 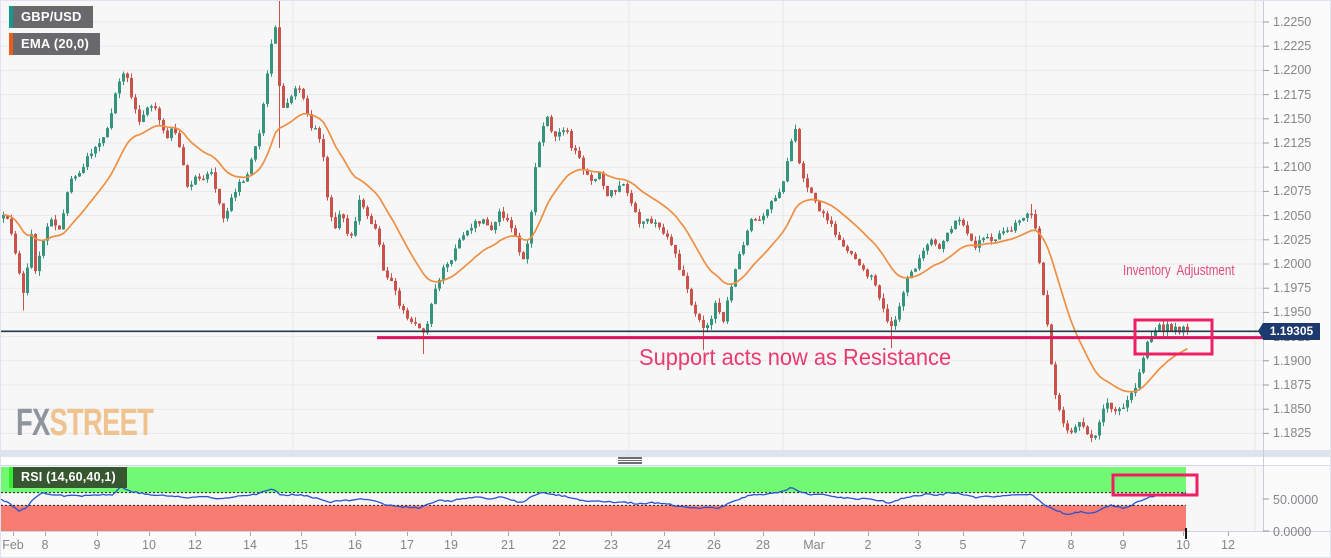 What do you see at coordinates (1292, 191) in the screenshot?
I see `price-tick-label: 1.2075` at bounding box center [1292, 191].